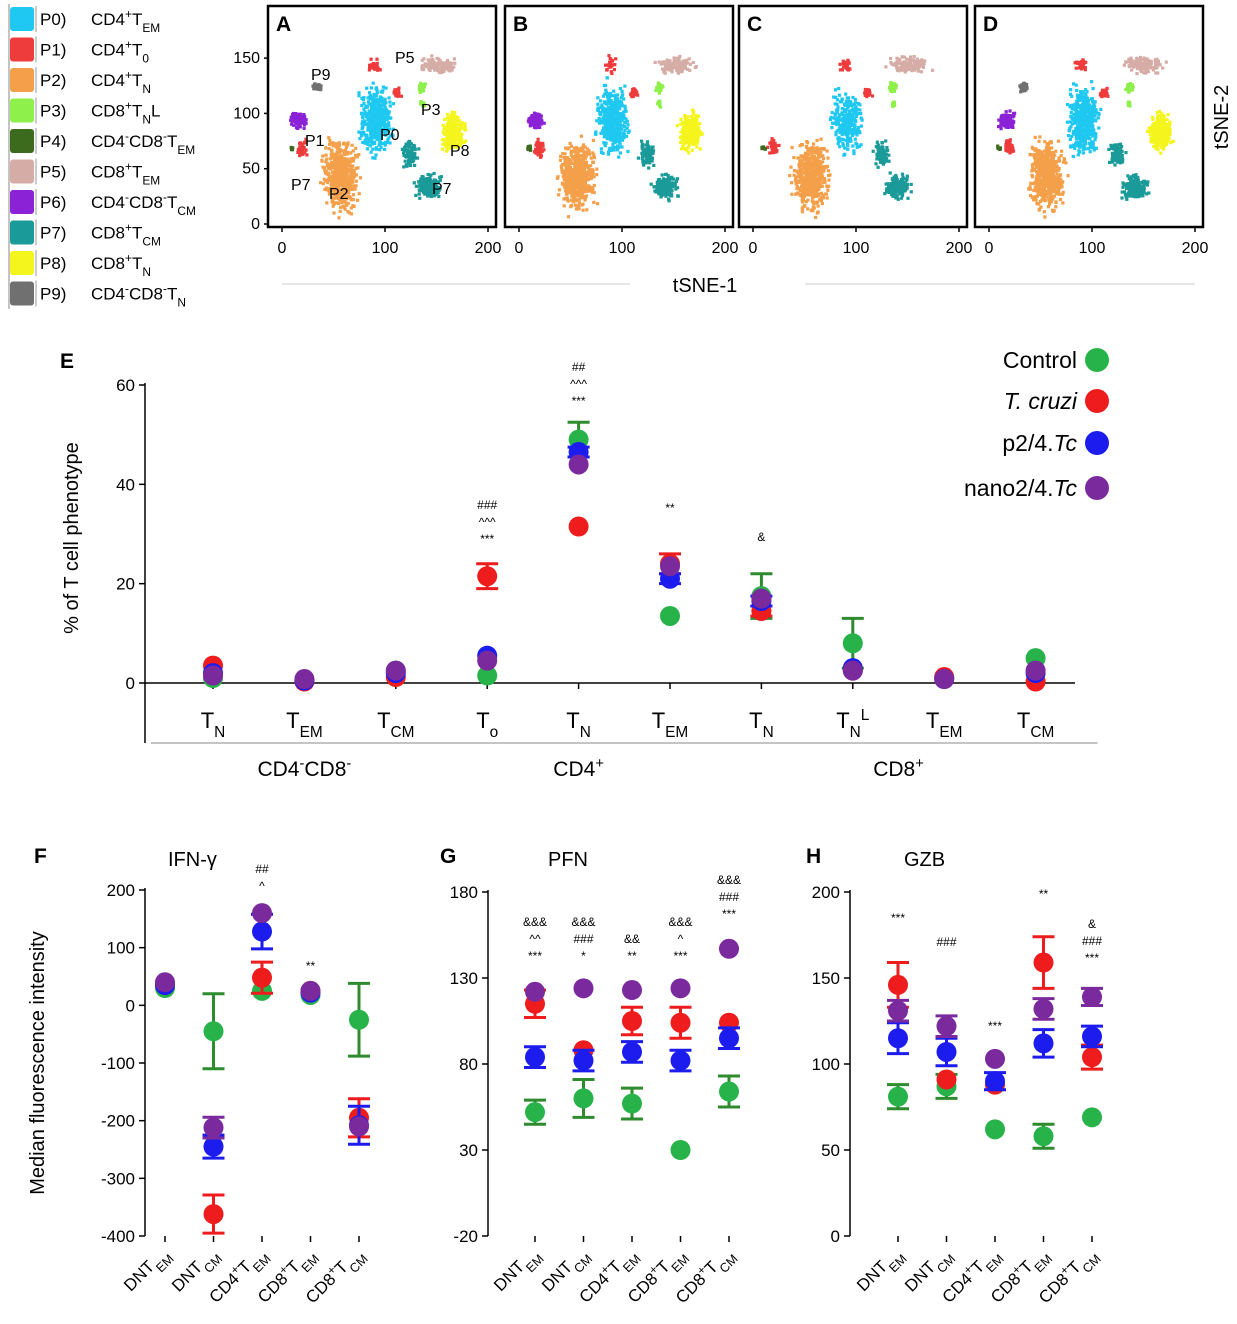 This screenshot has height=1324, width=1237. I want to click on tsne-cluster-label: P7, so click(301, 185).